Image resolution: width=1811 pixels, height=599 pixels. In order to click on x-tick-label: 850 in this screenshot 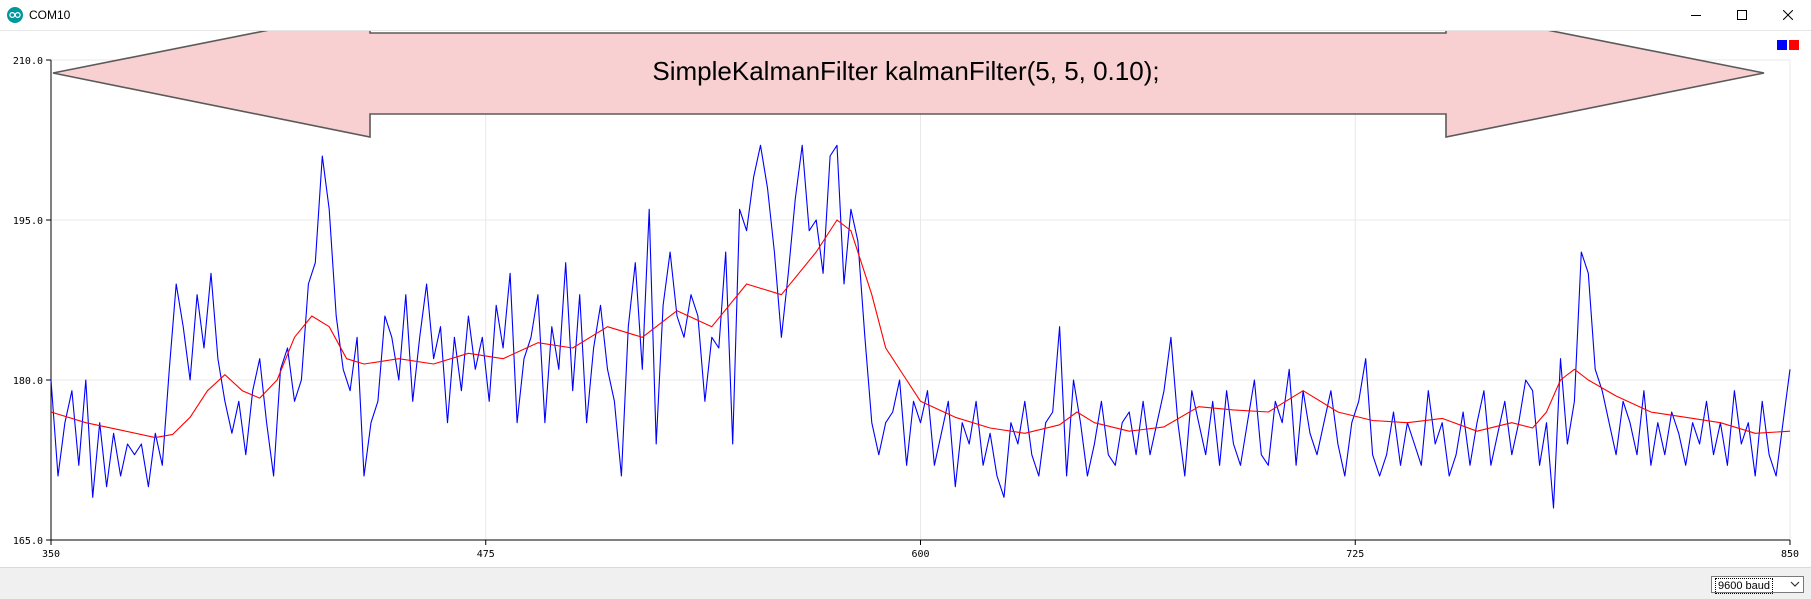, I will do `click(1790, 554)`.